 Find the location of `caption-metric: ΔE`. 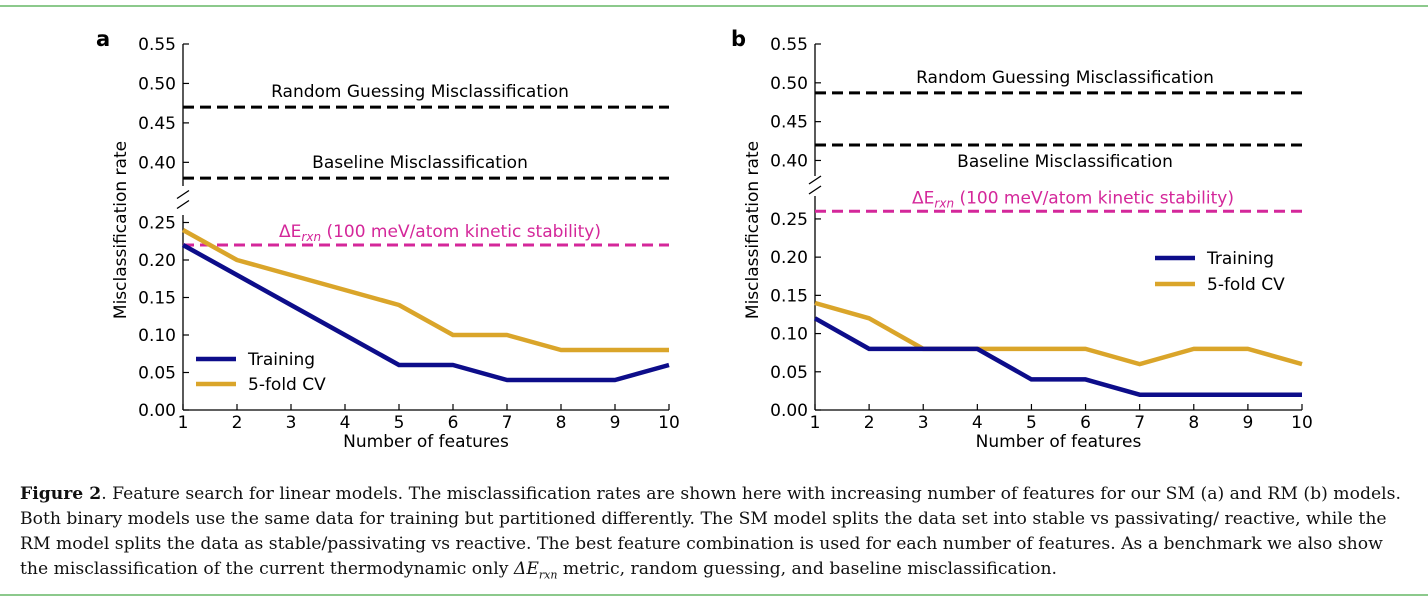

caption-metric: ΔE is located at coordinates (526, 569).